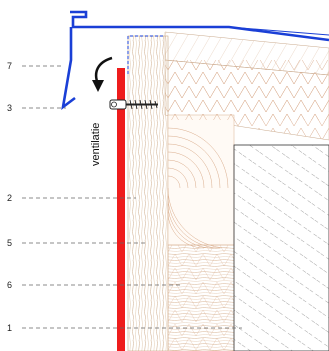 This screenshot has width=329, height=351. What do you see at coordinates (148, 193) in the screenshot?
I see `wood-batten` at bounding box center [148, 193].